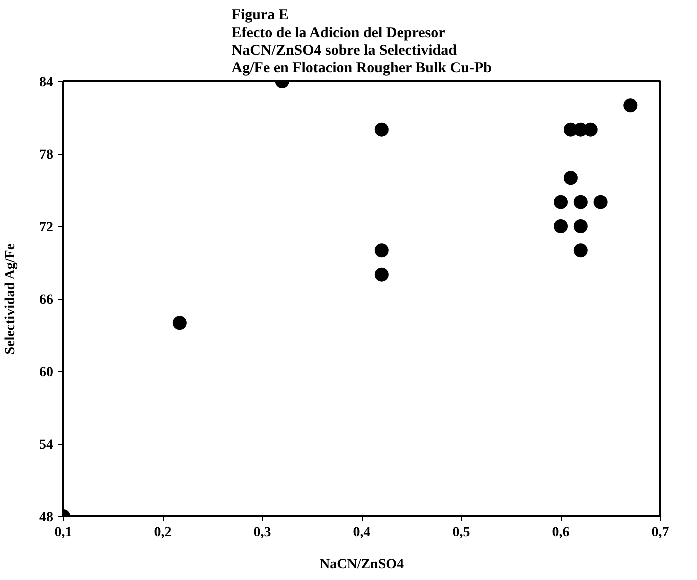 Image resolution: width=697 pixels, height=580 pixels. What do you see at coordinates (47, 518) in the screenshot?
I see `y-tick-label: 48` at bounding box center [47, 518].